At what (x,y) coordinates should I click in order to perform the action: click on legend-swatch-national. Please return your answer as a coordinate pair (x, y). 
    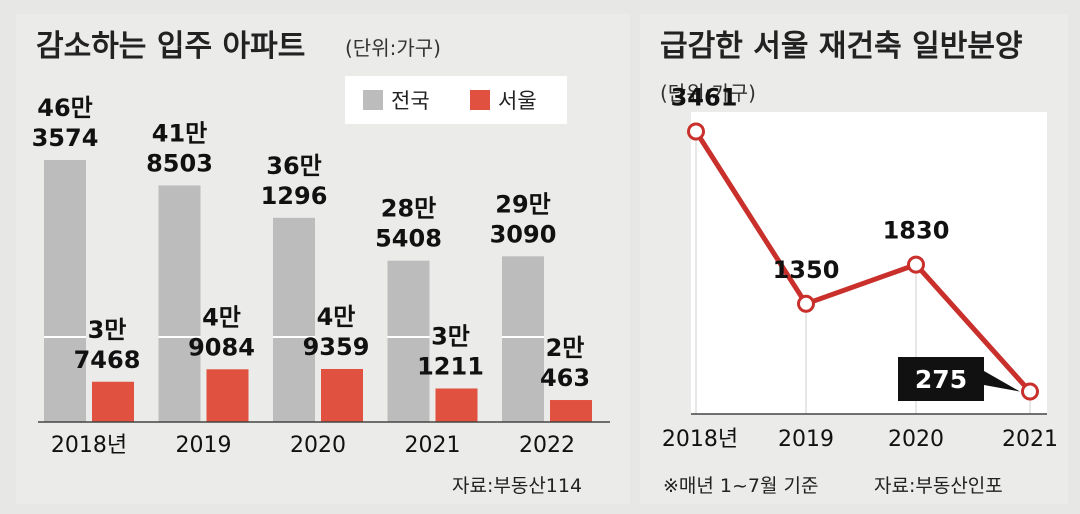
    Looking at the image, I should click on (373, 100).